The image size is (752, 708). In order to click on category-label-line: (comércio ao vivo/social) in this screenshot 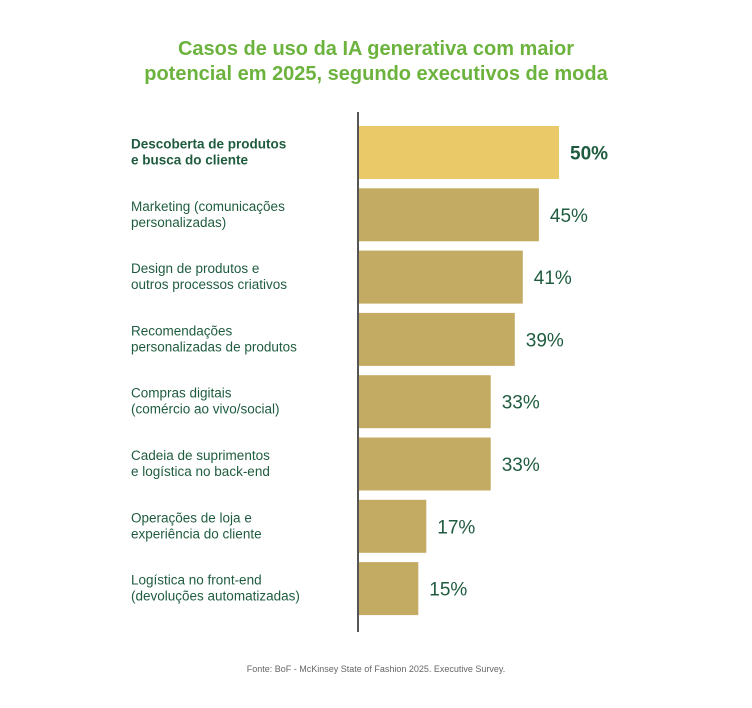, I will do `click(205, 409)`.